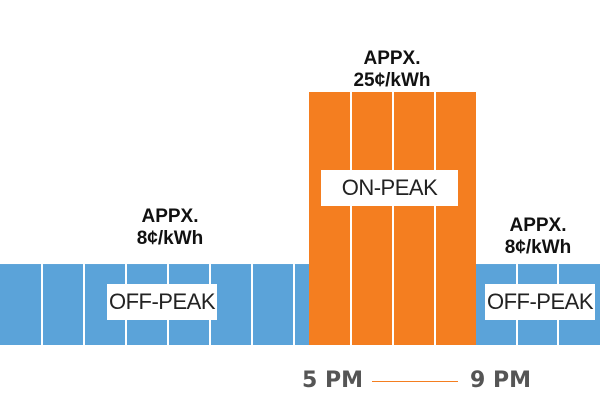  I want to click on band-label-left: OFF-PEAK, so click(162, 302).